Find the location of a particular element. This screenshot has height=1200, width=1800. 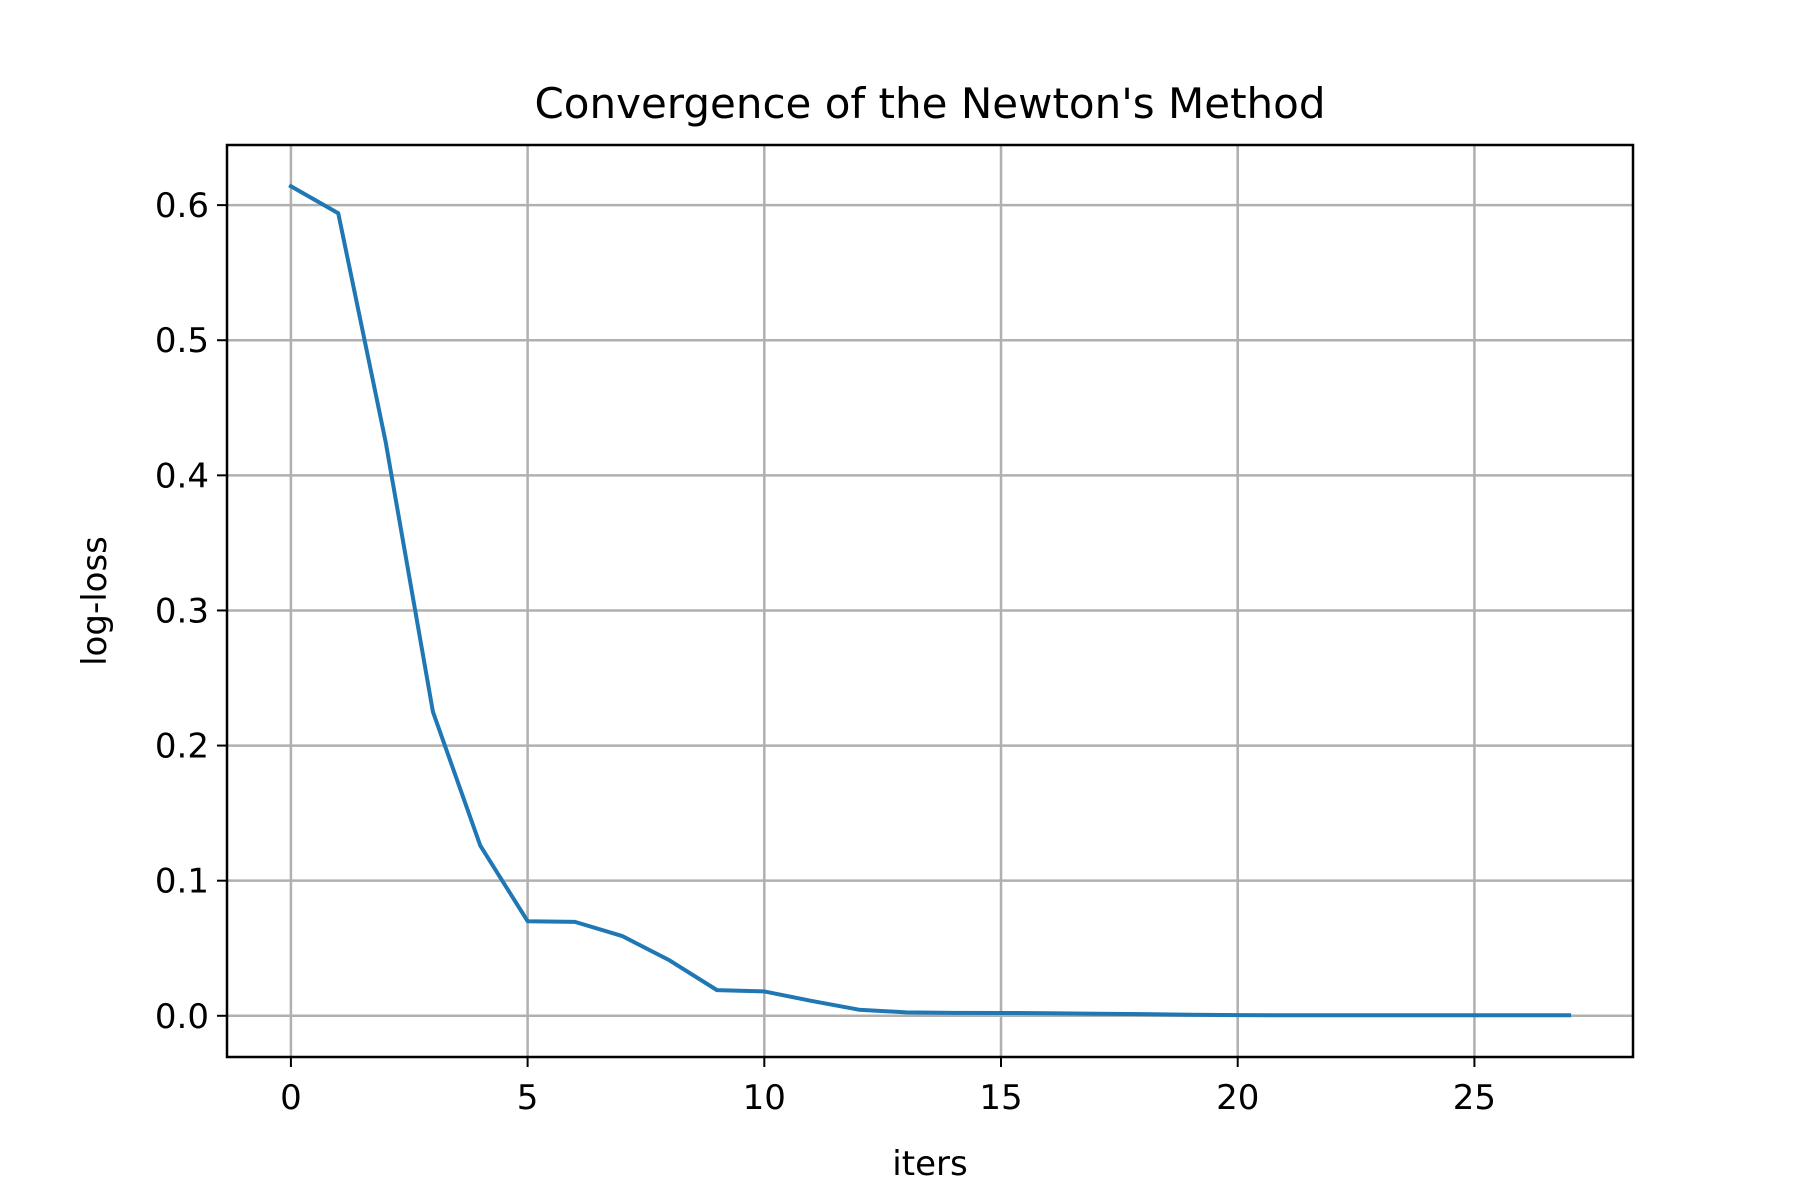

y-tick-label: 0.1 is located at coordinates (182, 882).